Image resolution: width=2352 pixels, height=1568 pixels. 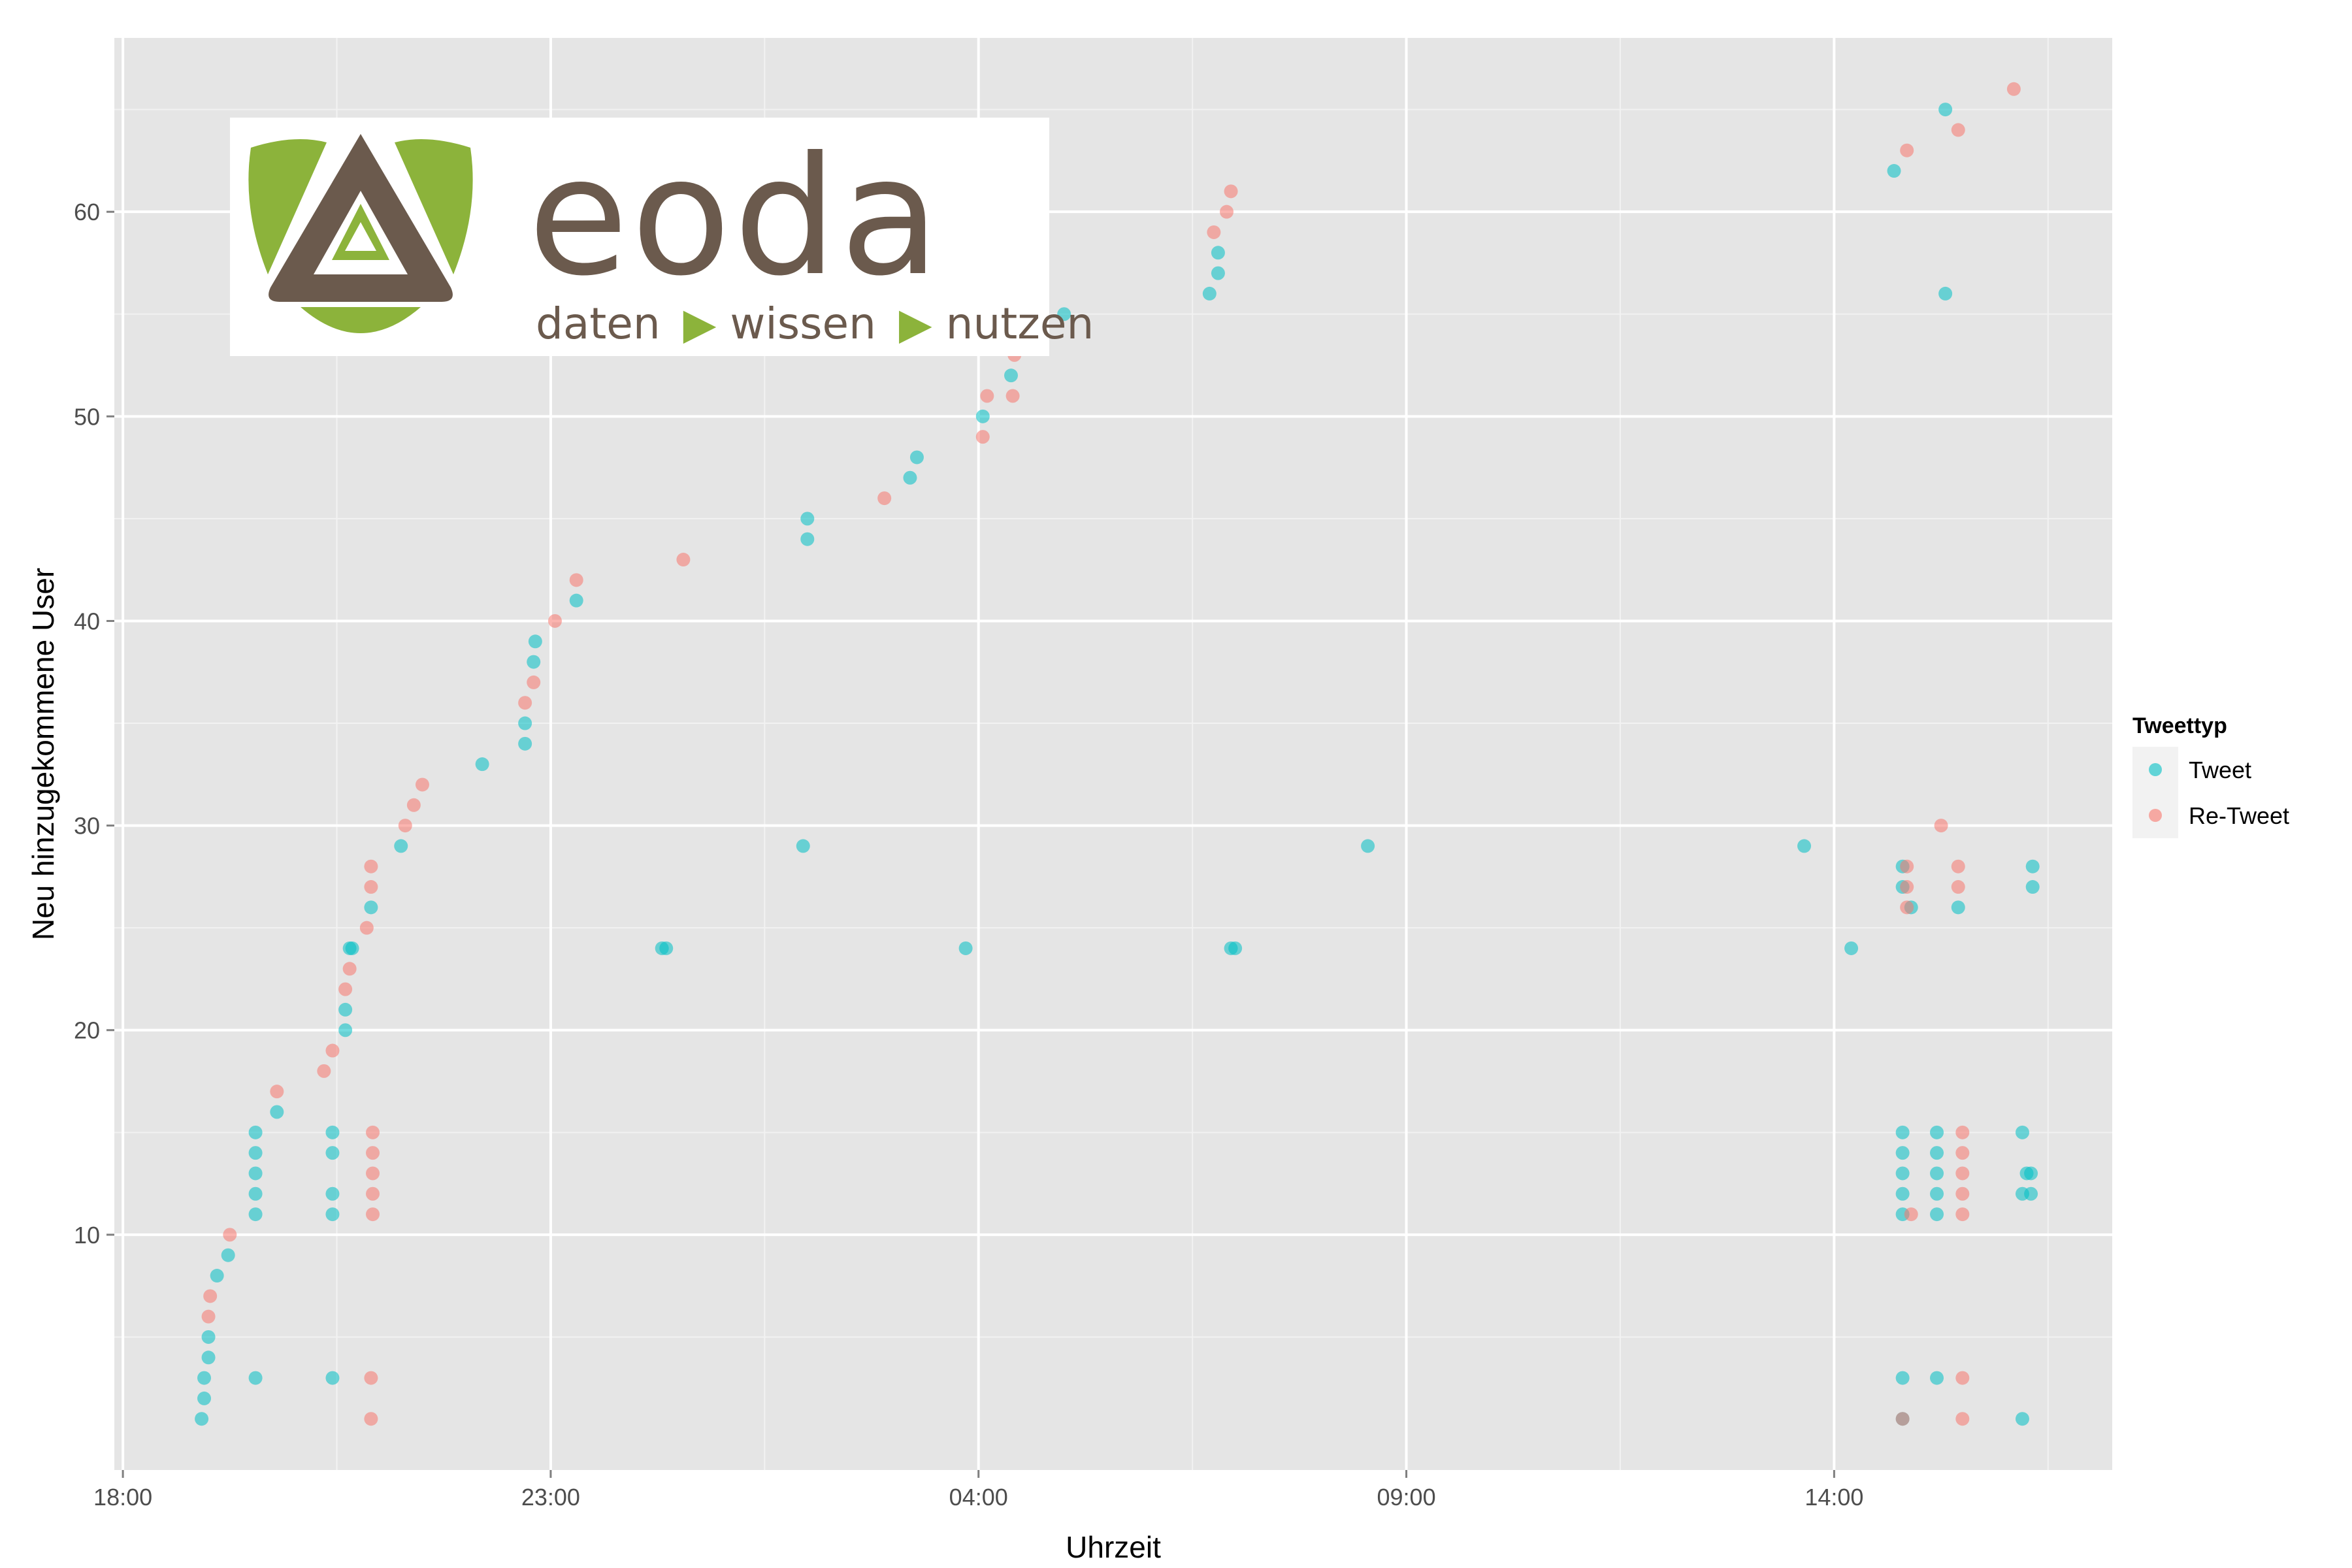 I want to click on x-axis-ticks: 18:00 23:00 04:00 09:00 14:00, so click(x=978, y=1490).